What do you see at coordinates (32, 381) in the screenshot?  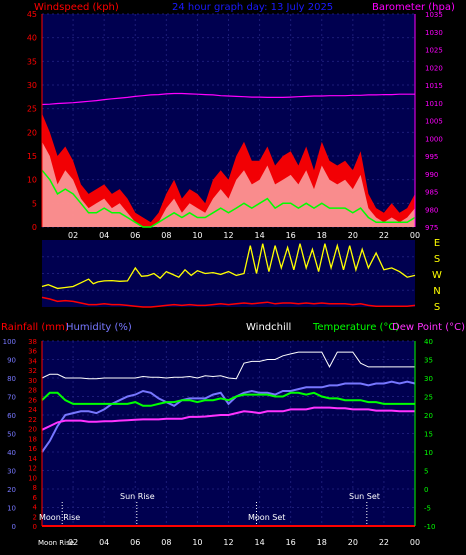 I see `rain-tick-label: 30` at bounding box center [32, 381].